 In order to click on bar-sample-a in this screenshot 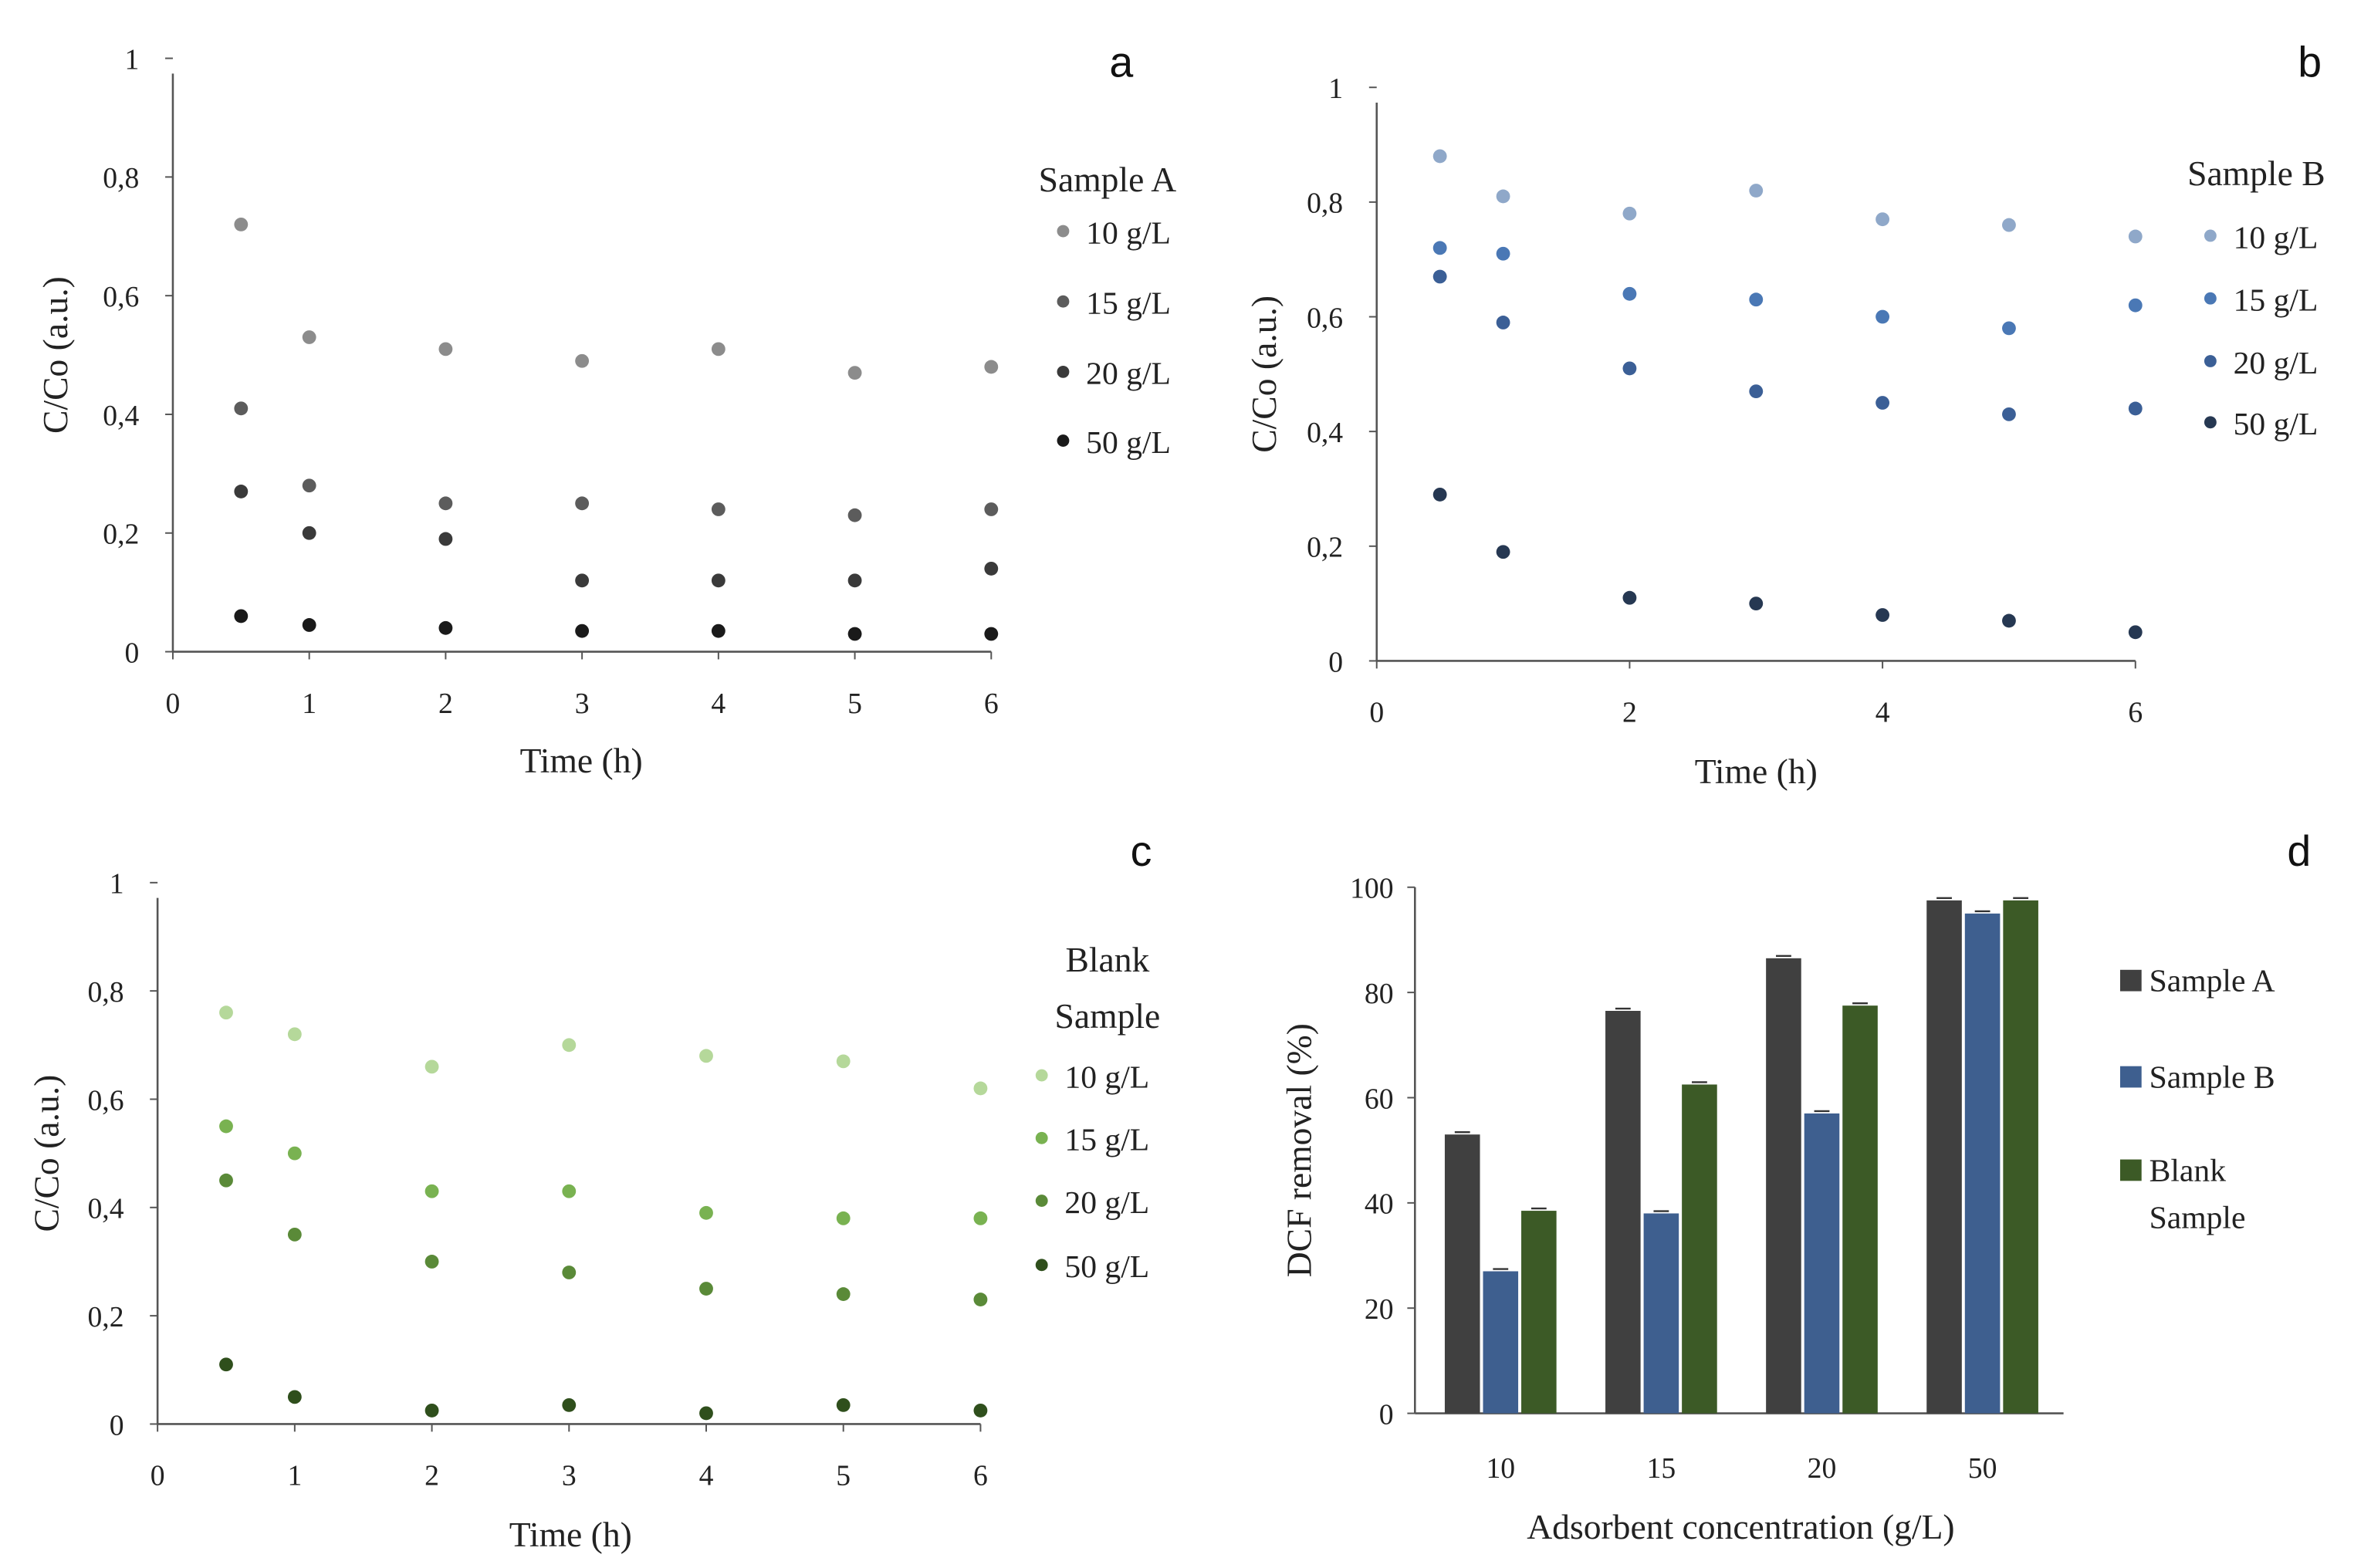, I will do `click(1783, 1186)`.